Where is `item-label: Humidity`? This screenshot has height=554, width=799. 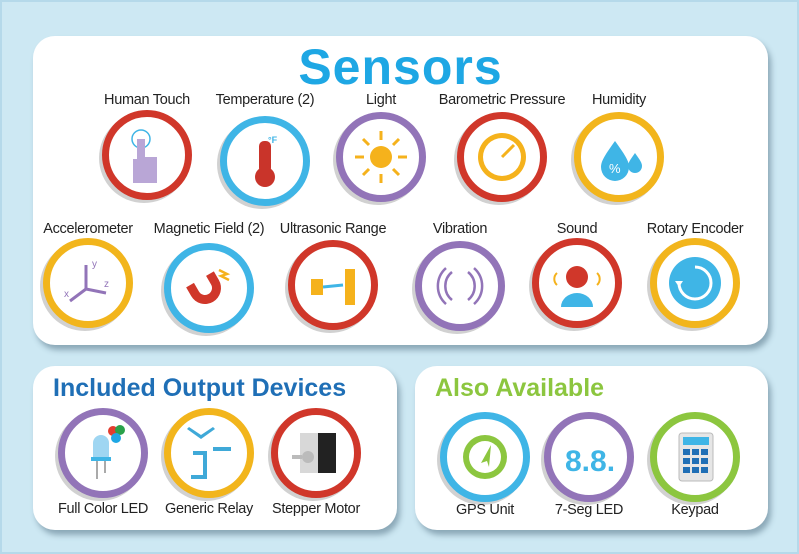
item-label: Humidity is located at coordinates (619, 100).